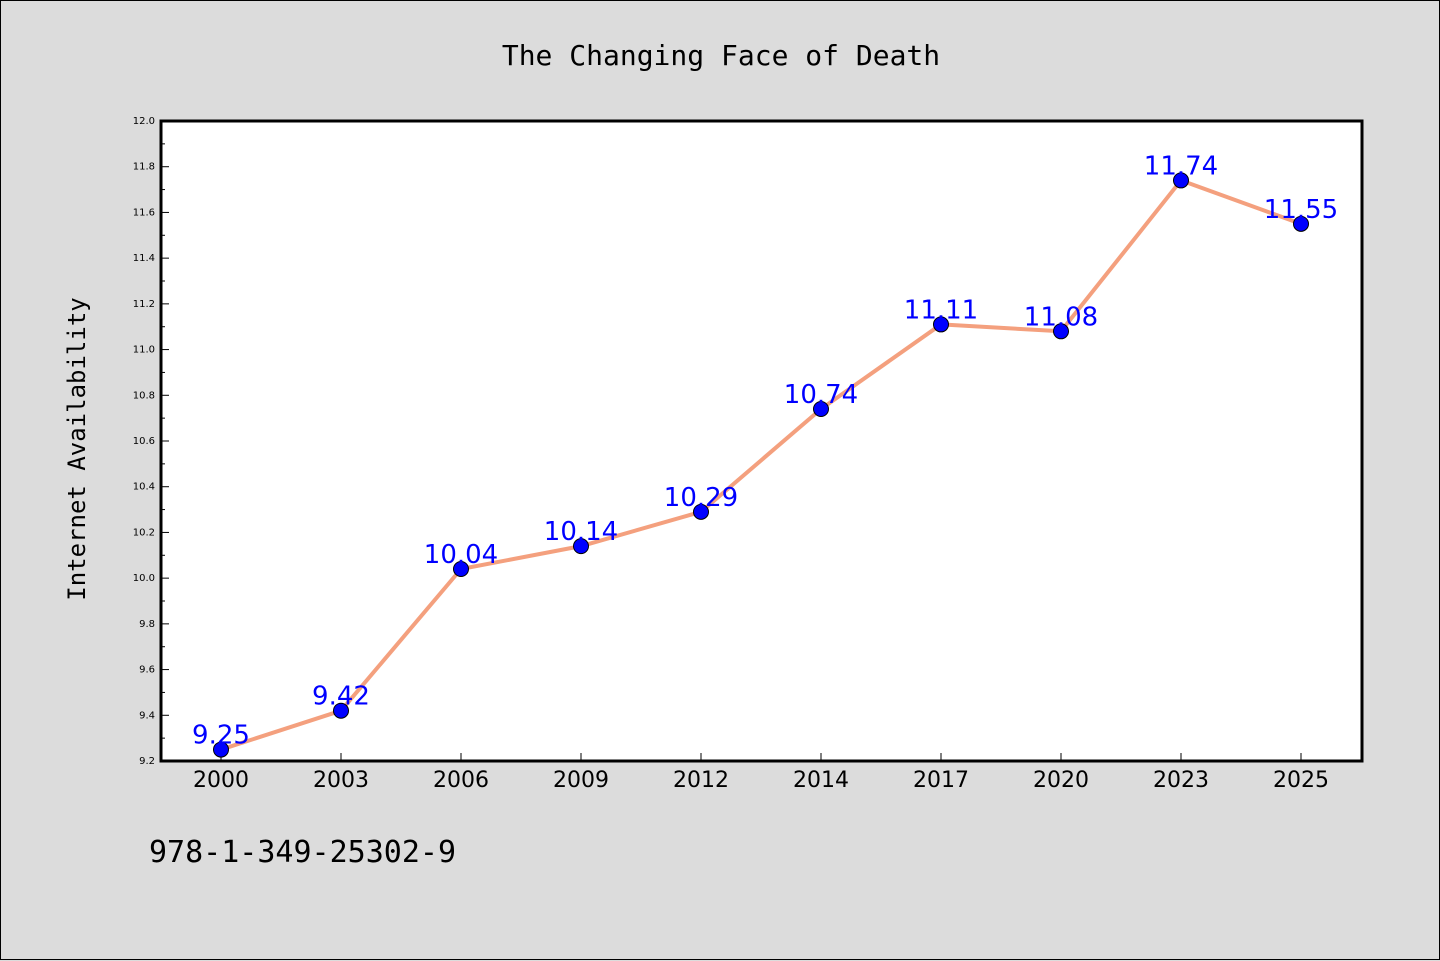  What do you see at coordinates (581, 780) in the screenshot?
I see `x-tick-label: 2009` at bounding box center [581, 780].